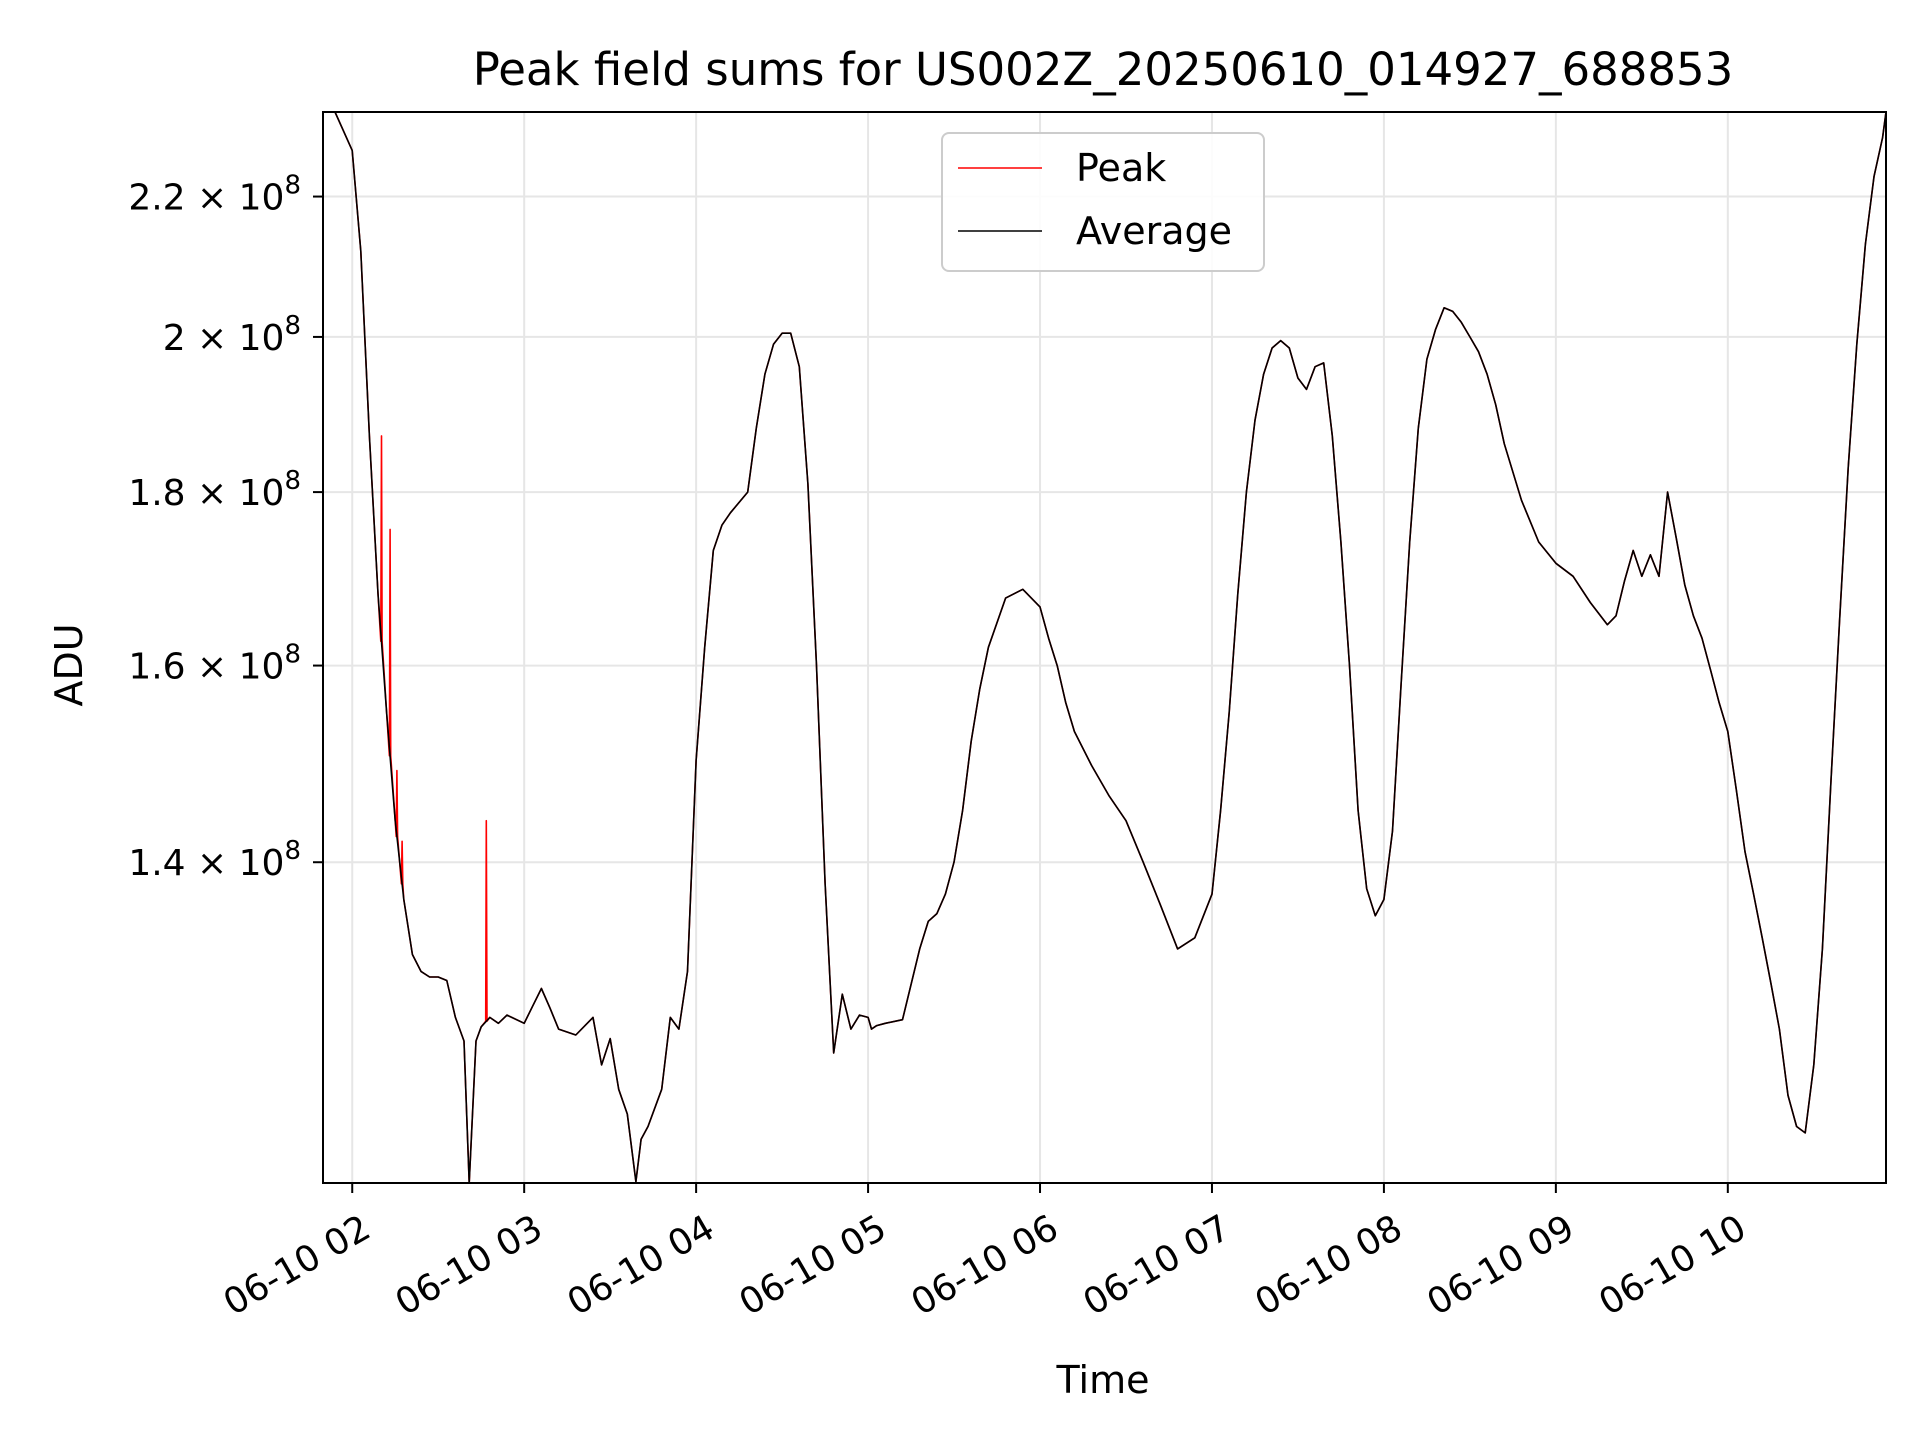  Describe the element at coordinates (214, 490) in the screenshot. I see `y-tick-label: 1.8 × 108` at that location.